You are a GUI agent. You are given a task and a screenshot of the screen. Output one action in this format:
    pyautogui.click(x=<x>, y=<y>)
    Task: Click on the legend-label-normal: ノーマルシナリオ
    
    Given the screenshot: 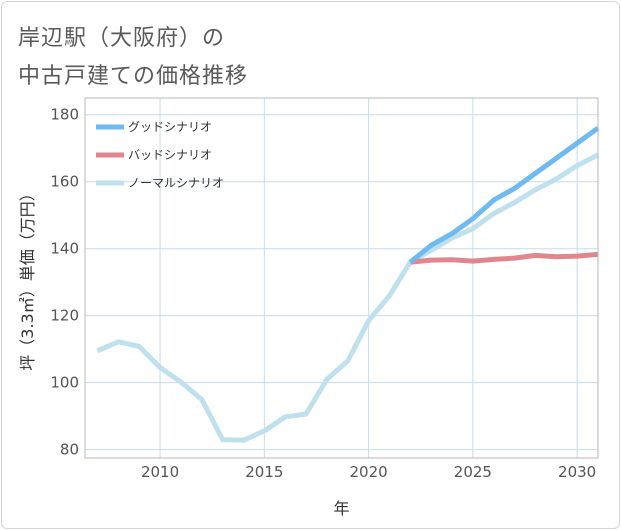 What is the action you would take?
    pyautogui.click(x=176, y=183)
    